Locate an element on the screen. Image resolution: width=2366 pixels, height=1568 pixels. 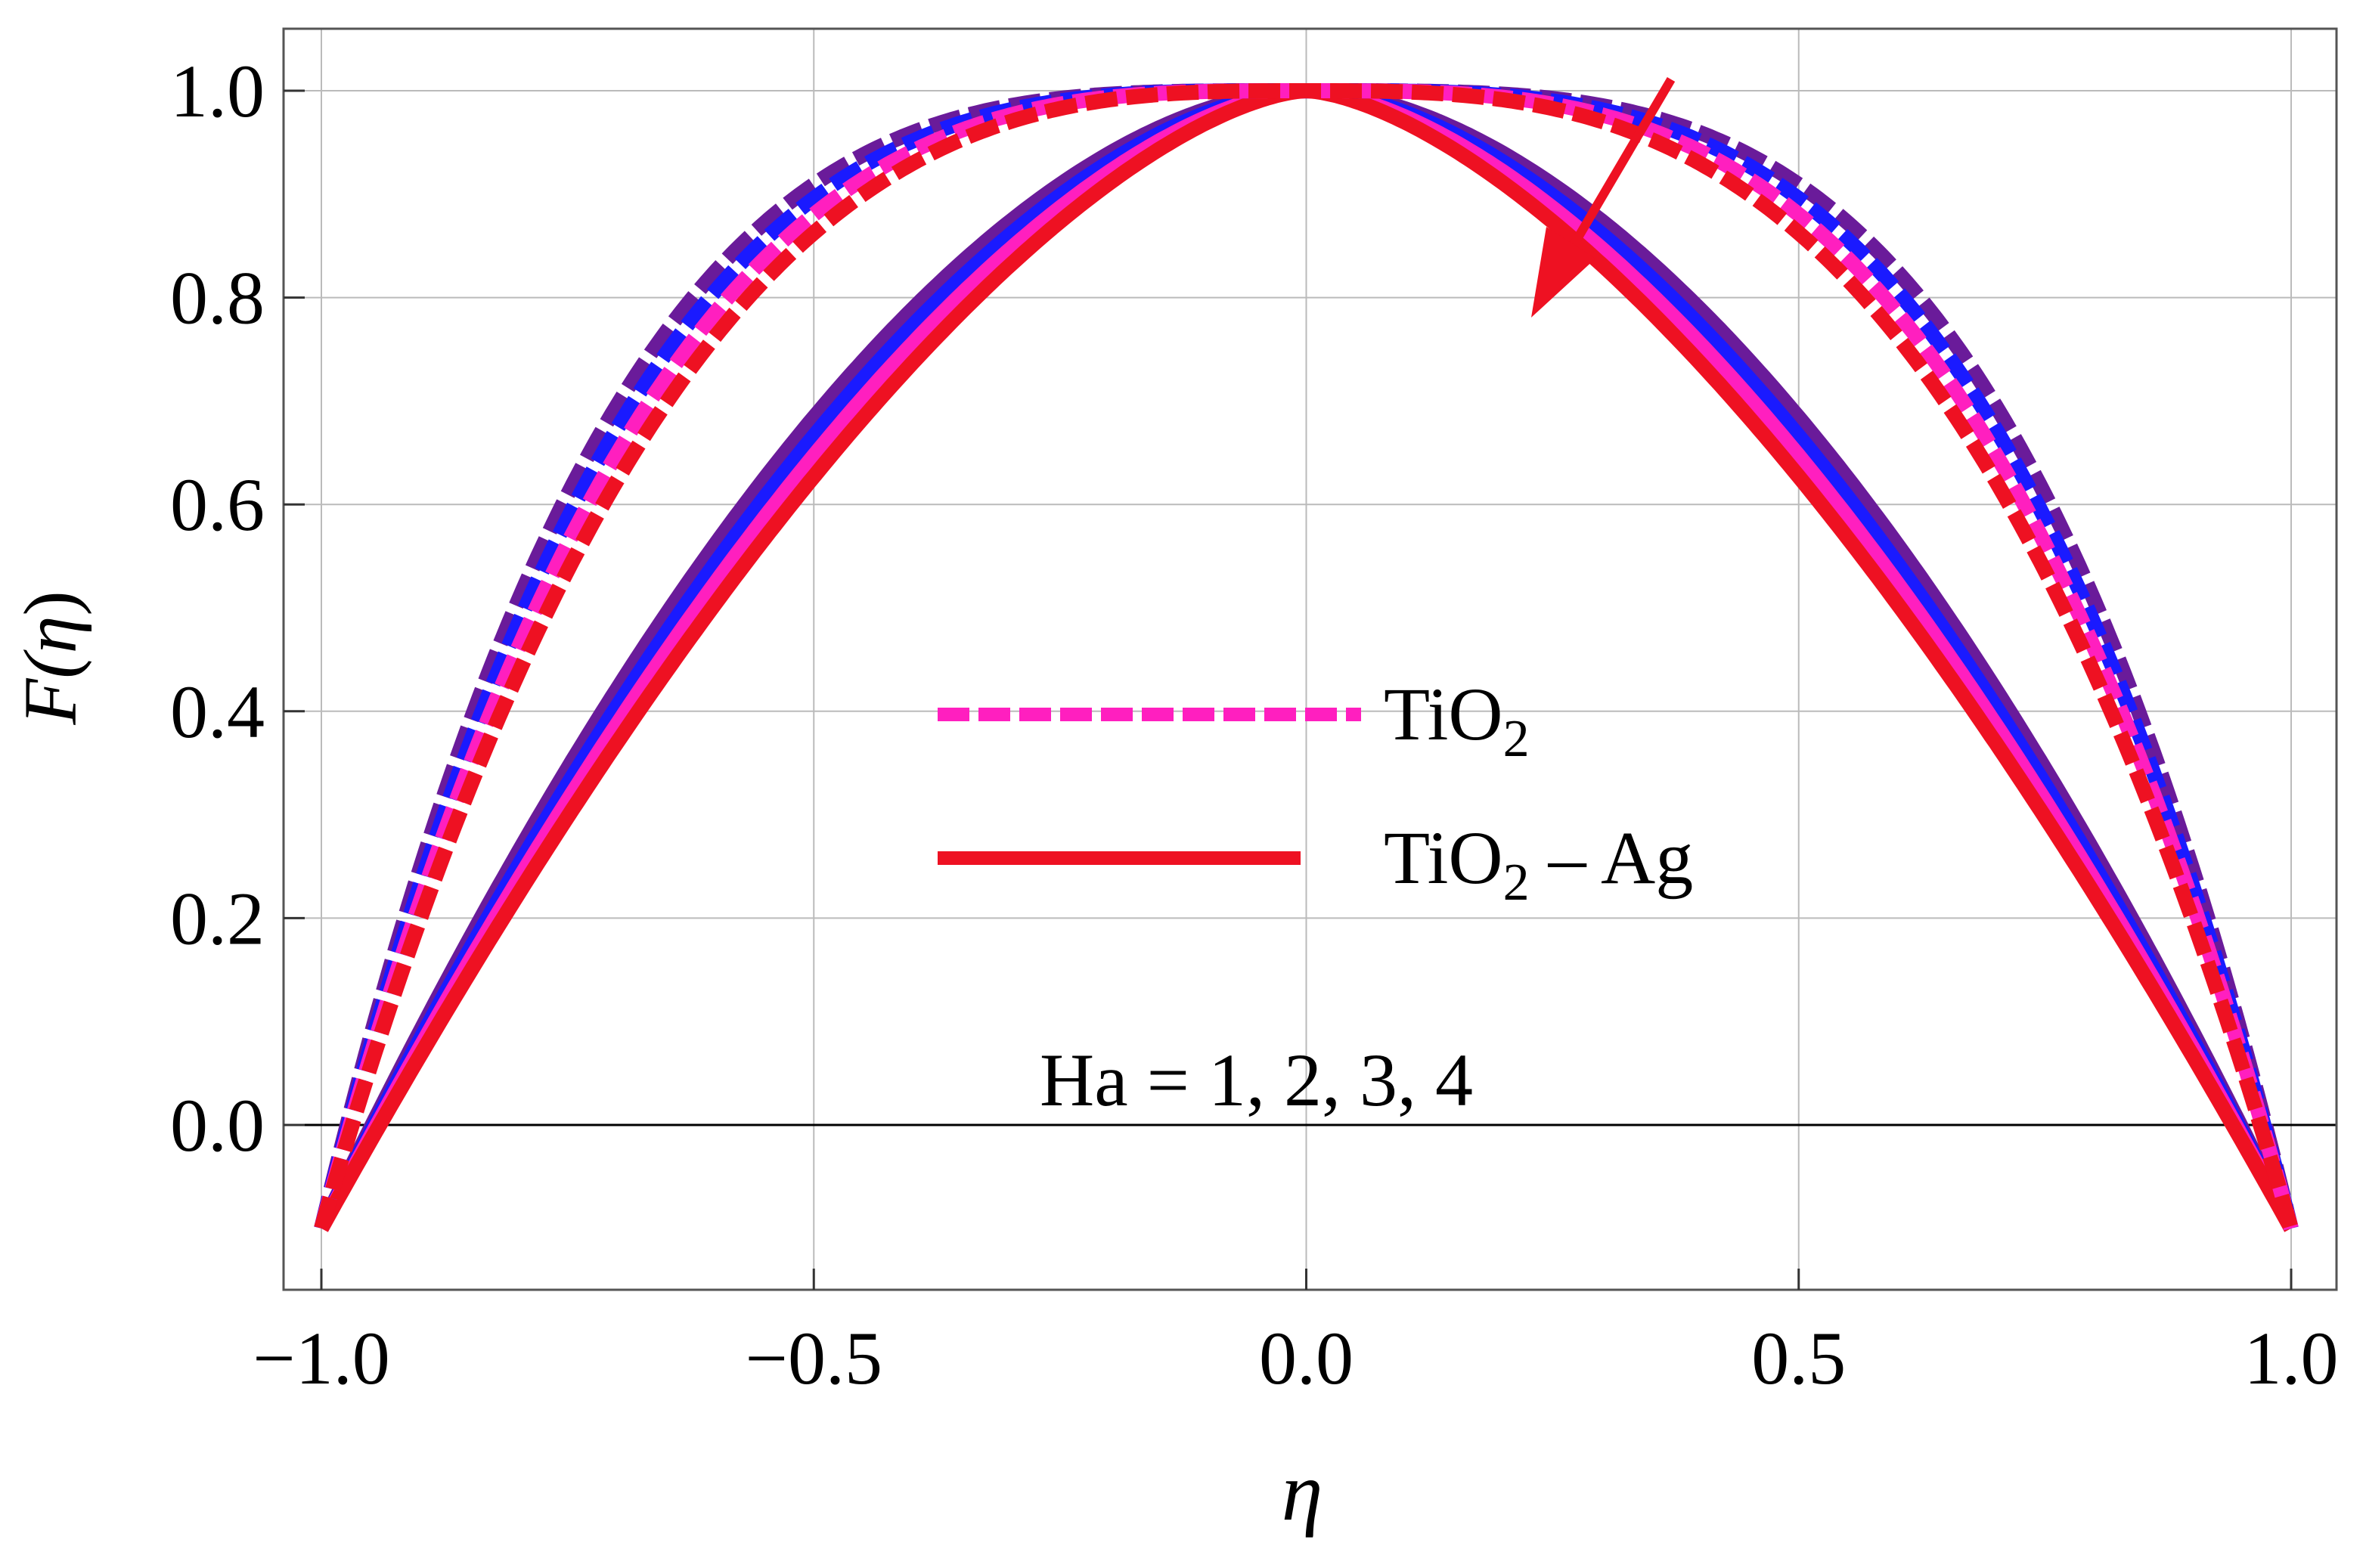
legend-item-tio2-ag: TiO2 – Ag is located at coordinates (1315, 864).